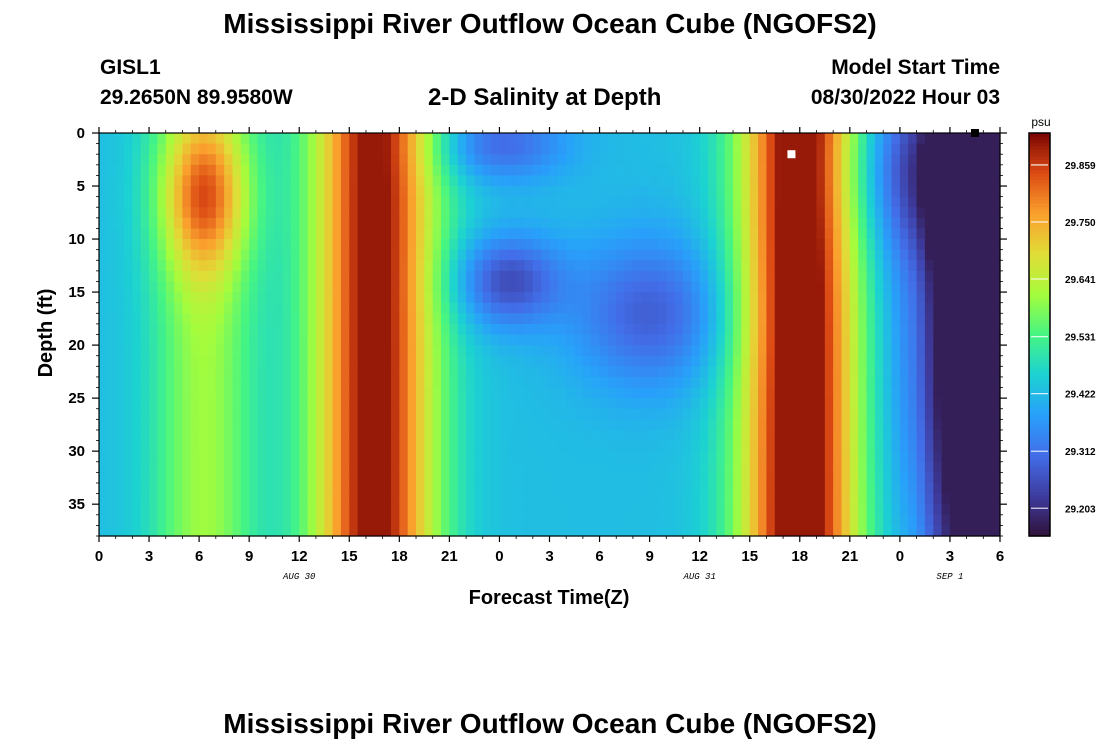 This screenshot has height=750, width=1100. What do you see at coordinates (1080, 223) in the screenshot?
I see `colorbar-tick-label: 29.750` at bounding box center [1080, 223].